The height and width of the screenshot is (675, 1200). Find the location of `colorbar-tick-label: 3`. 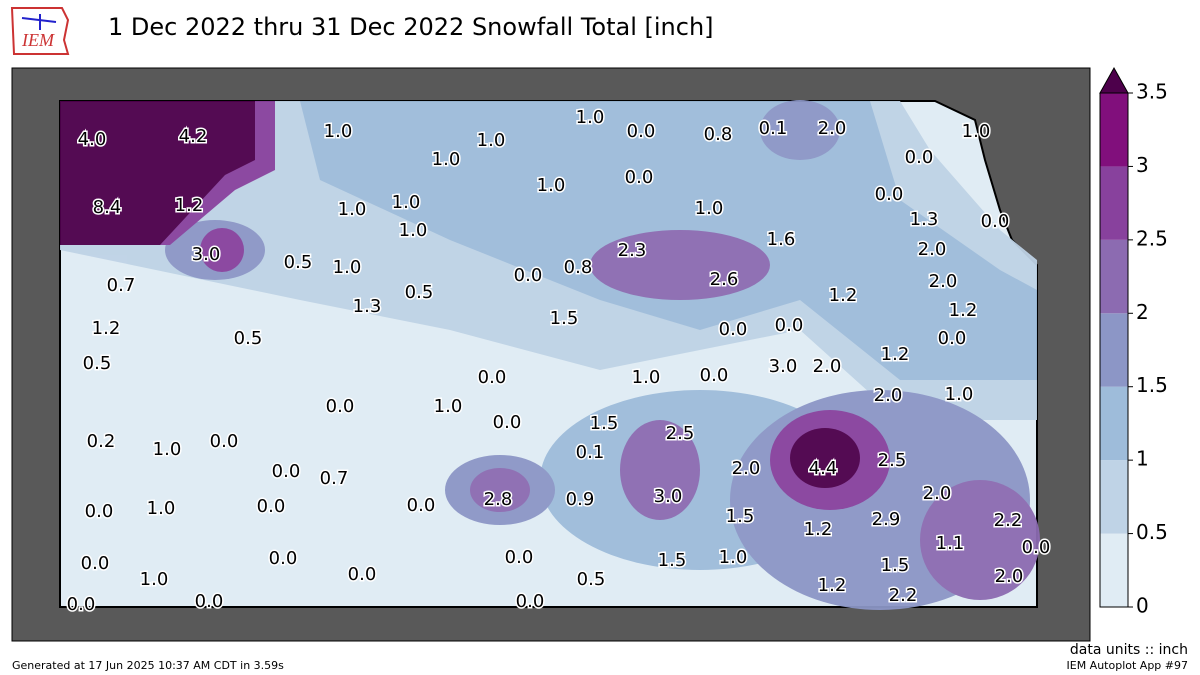

colorbar-tick-label: 3 is located at coordinates (1142, 165).